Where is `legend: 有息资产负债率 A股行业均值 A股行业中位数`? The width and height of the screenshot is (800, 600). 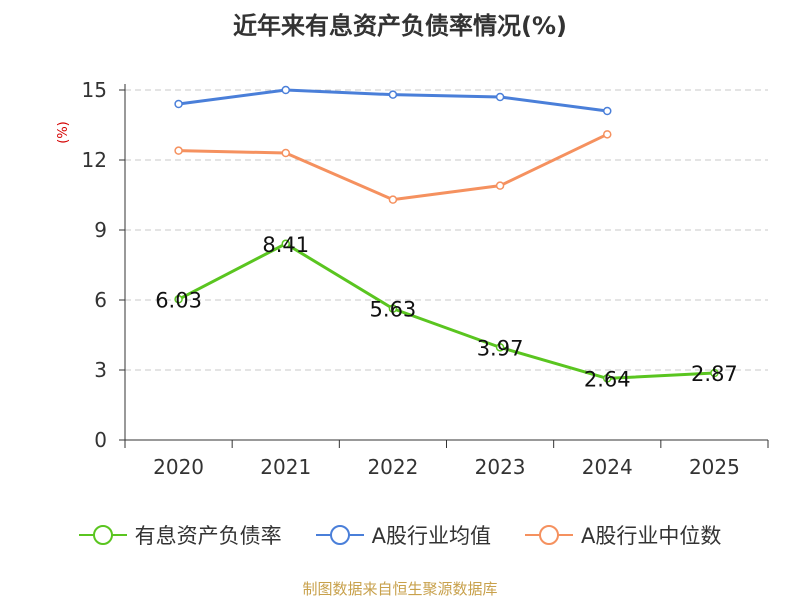 legend: 有息资产负债率 A股行业均值 A股行业中位数 is located at coordinates (400, 535).